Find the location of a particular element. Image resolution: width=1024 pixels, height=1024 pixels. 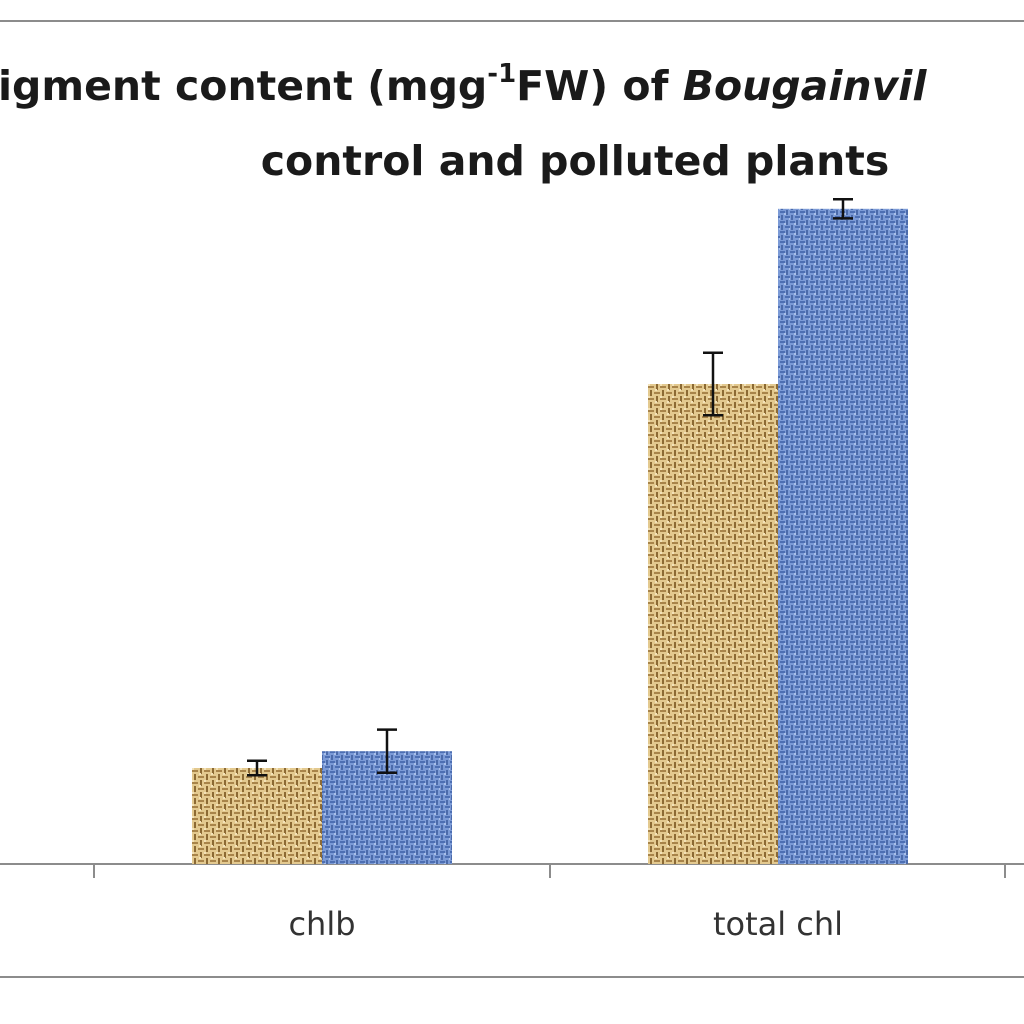

title-part-mid: FW) of is located at coordinates (599, 86).